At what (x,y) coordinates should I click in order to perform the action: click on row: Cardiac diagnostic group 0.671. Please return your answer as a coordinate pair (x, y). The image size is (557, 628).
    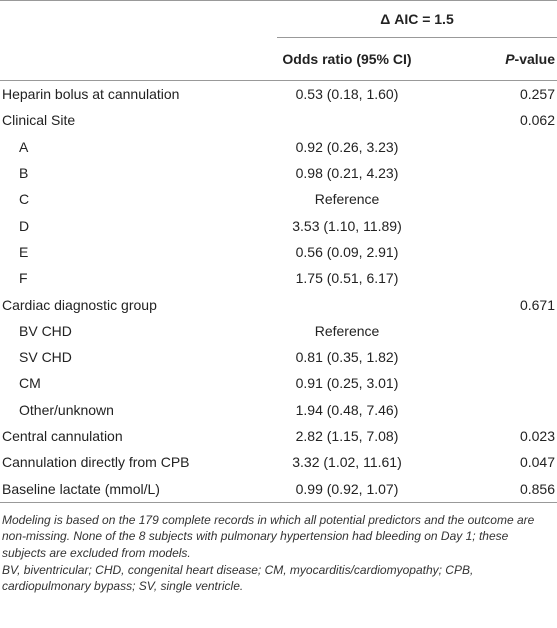
    Looking at the image, I should click on (278, 304).